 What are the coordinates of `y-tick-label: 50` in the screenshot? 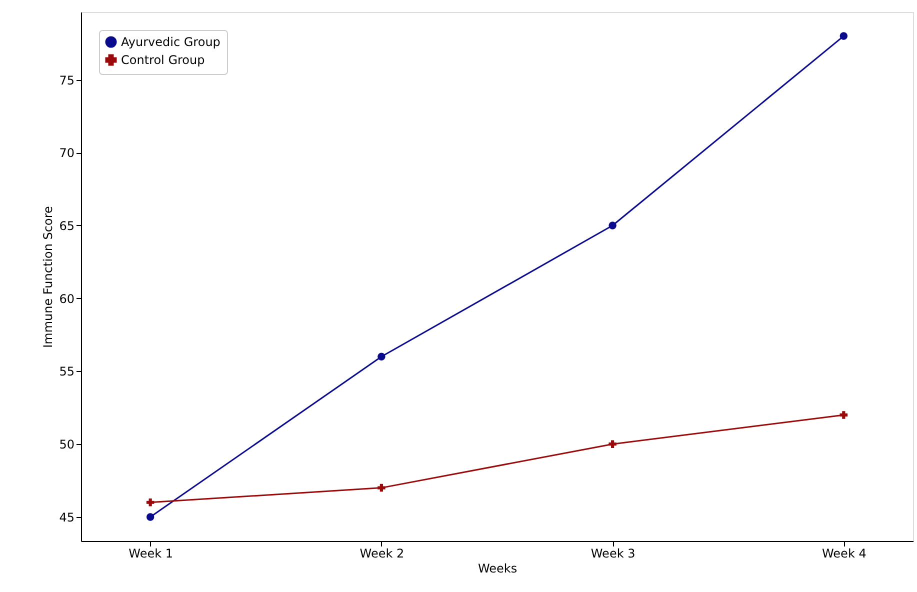 It's located at (66, 445).